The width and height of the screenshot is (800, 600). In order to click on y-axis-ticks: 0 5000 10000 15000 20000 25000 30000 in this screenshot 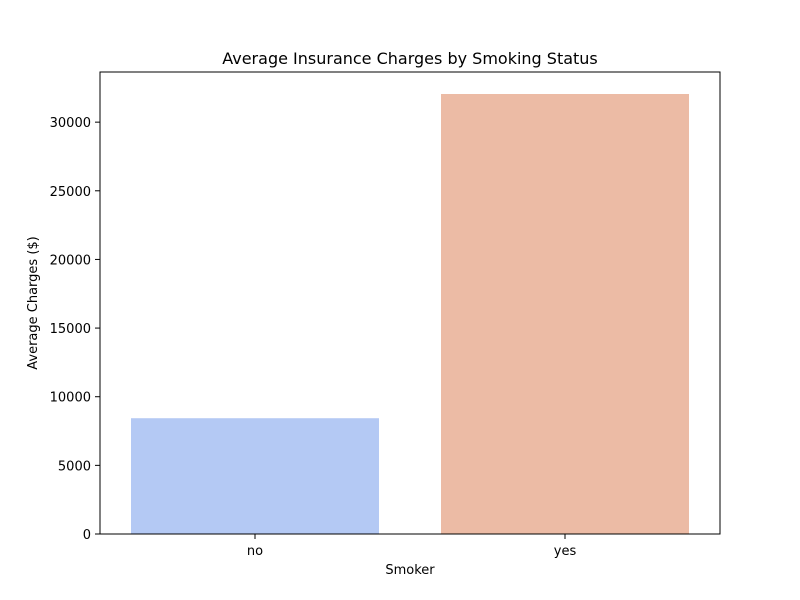, I will do `click(75, 329)`.